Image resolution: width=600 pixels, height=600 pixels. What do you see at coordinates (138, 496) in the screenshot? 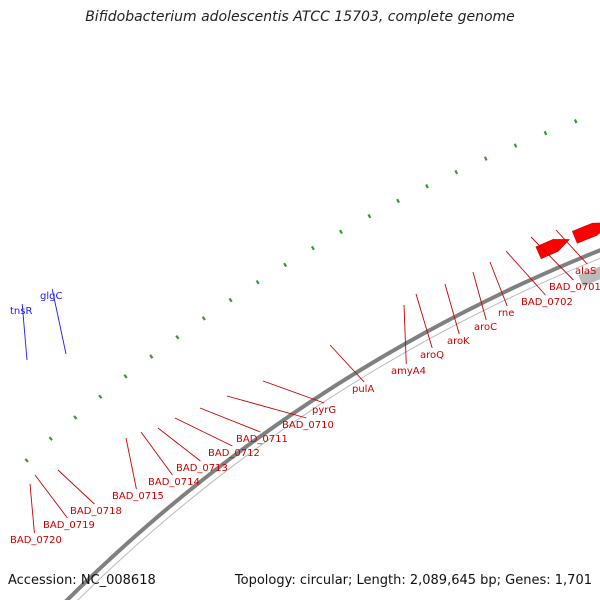
I see `gene-label-bad-0715: BAD_0715` at bounding box center [138, 496].